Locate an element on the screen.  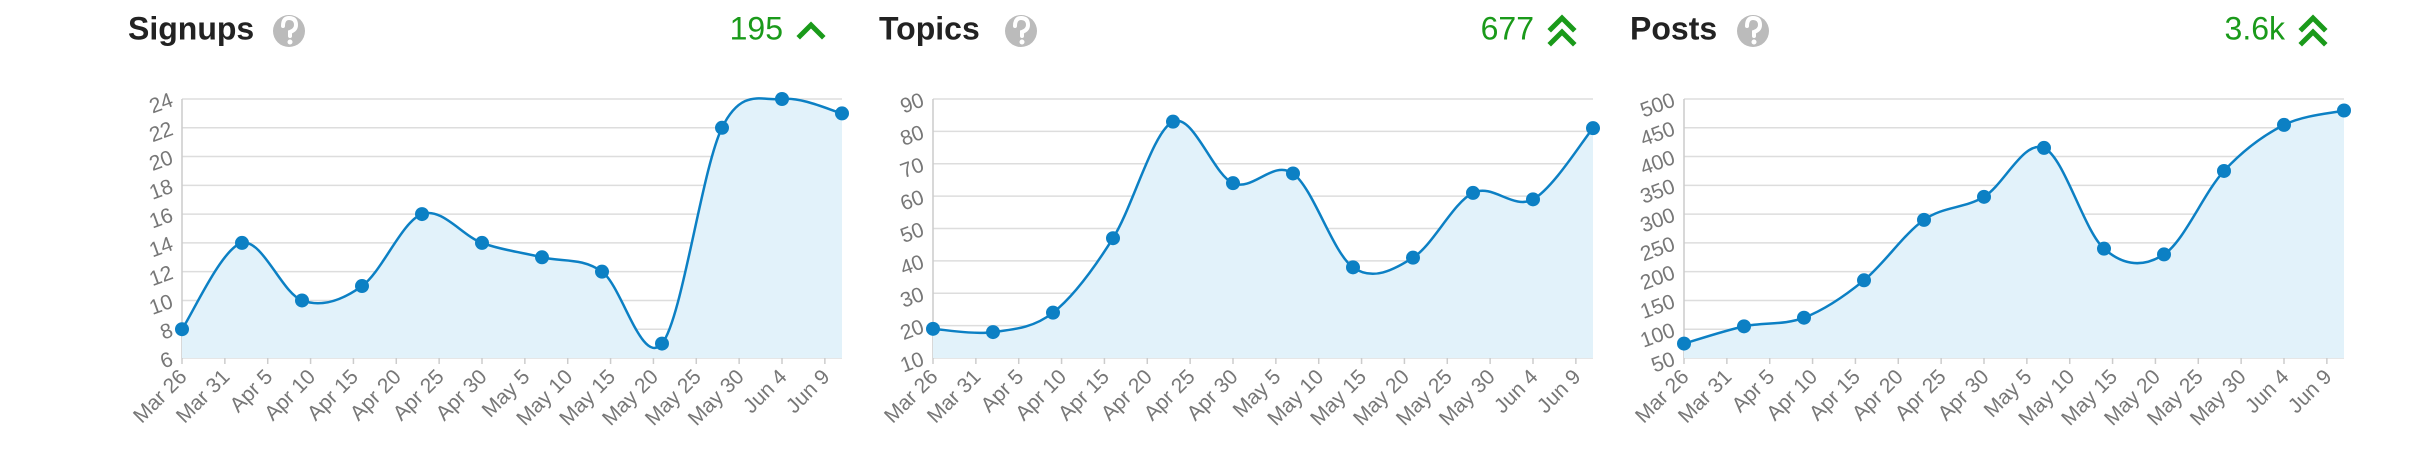
y-tick-label: 18 is located at coordinates (161, 190).